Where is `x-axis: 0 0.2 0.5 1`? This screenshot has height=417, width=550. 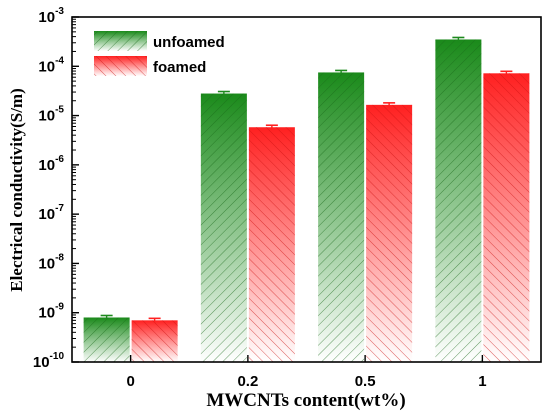
x-axis: 0 0.2 0.5 1 is located at coordinates (306, 372).